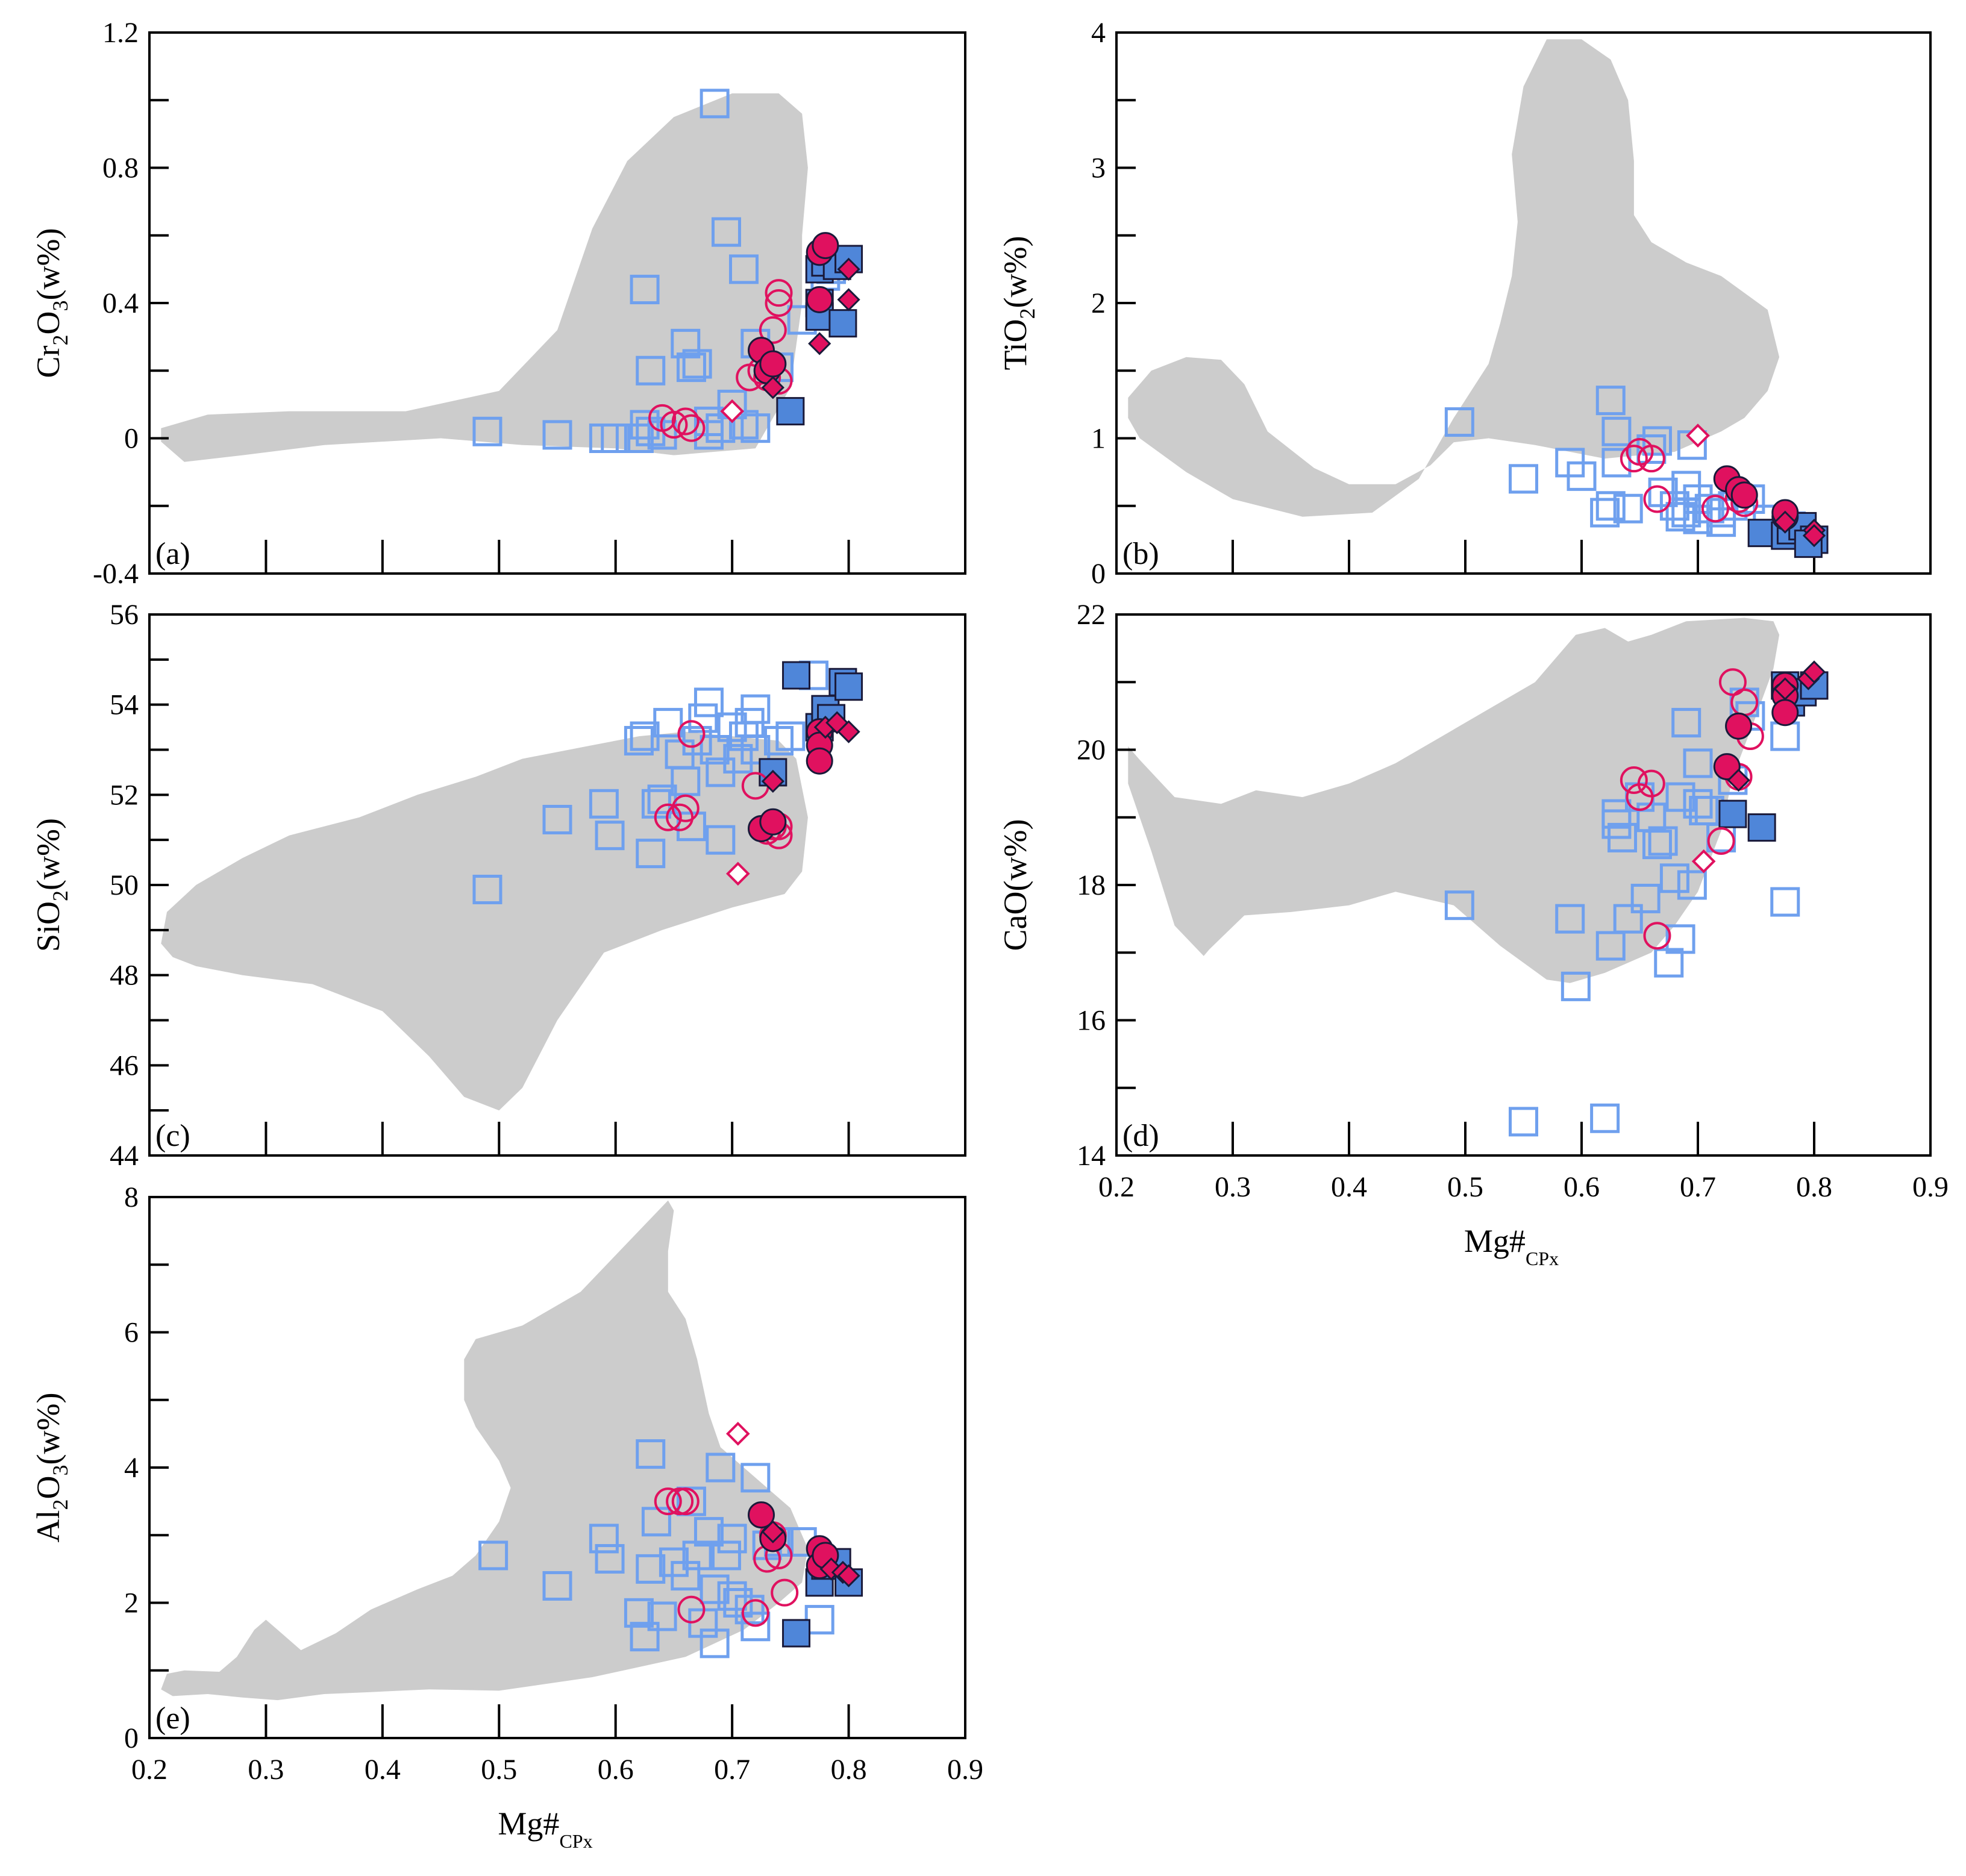  I want to click on field-area, so click(484, 277).